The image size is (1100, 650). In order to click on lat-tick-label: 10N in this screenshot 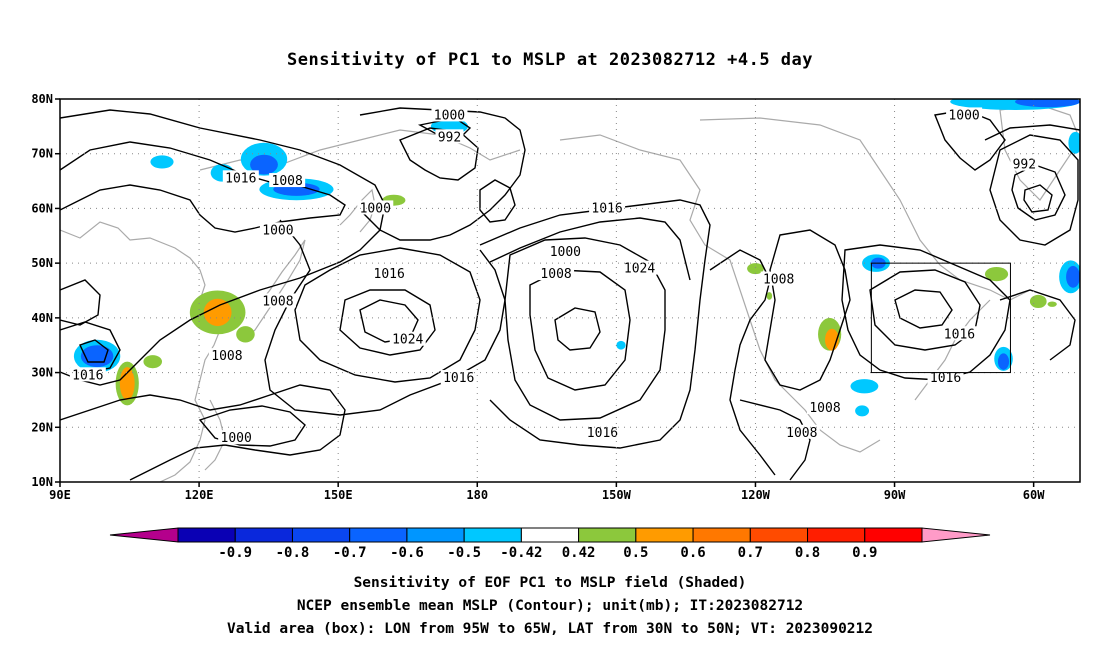, I will do `click(42, 482)`.